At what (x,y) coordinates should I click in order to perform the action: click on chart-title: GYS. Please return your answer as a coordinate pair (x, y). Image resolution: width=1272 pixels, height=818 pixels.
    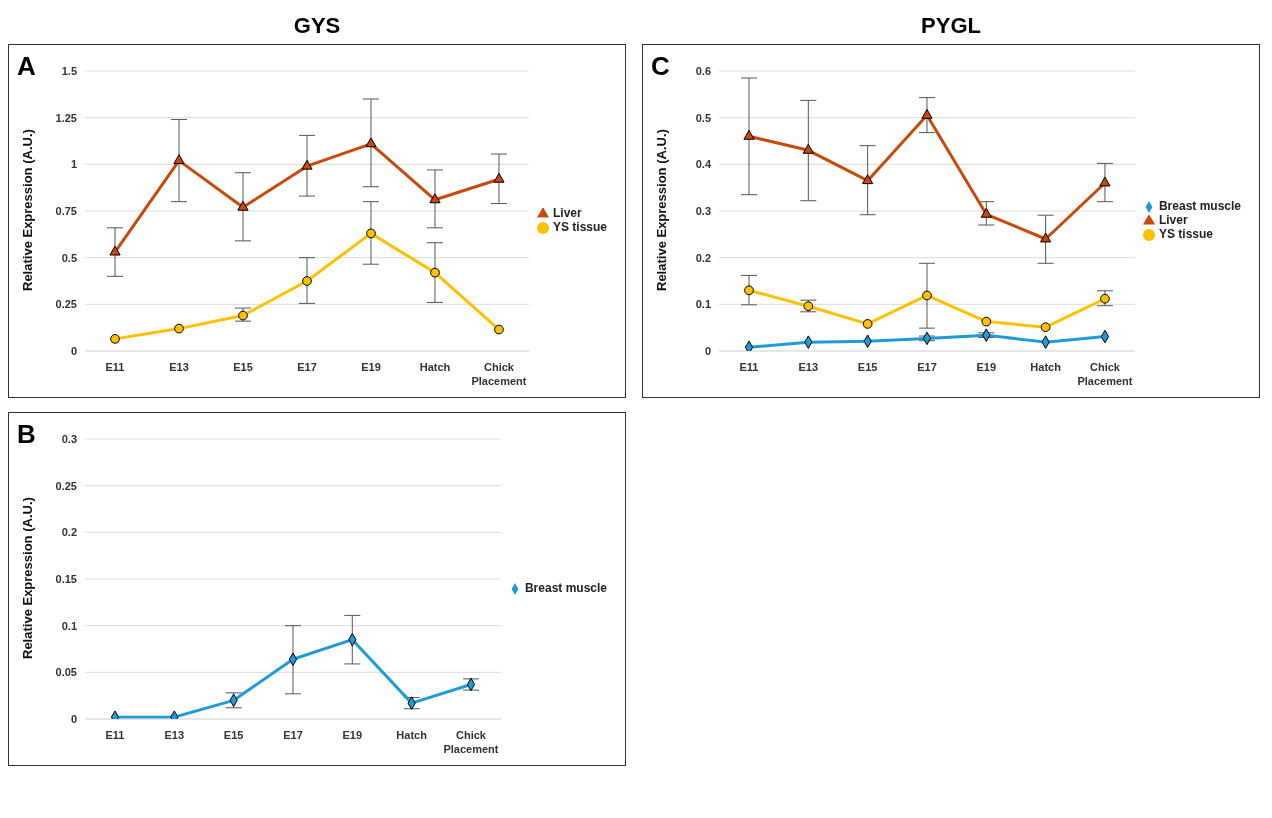
    Looking at the image, I should click on (317, 26).